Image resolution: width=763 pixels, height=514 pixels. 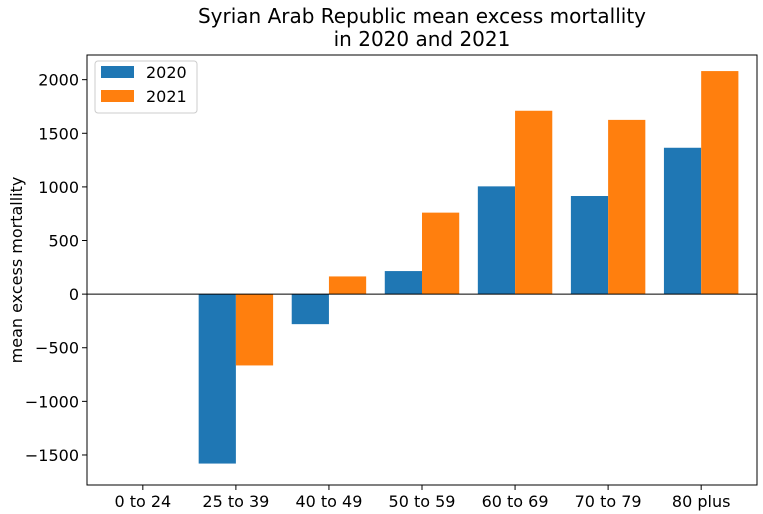 I want to click on y-axis: −1500 −1000 −500 0 500 1000 1500 2000, so click(x=56, y=268).